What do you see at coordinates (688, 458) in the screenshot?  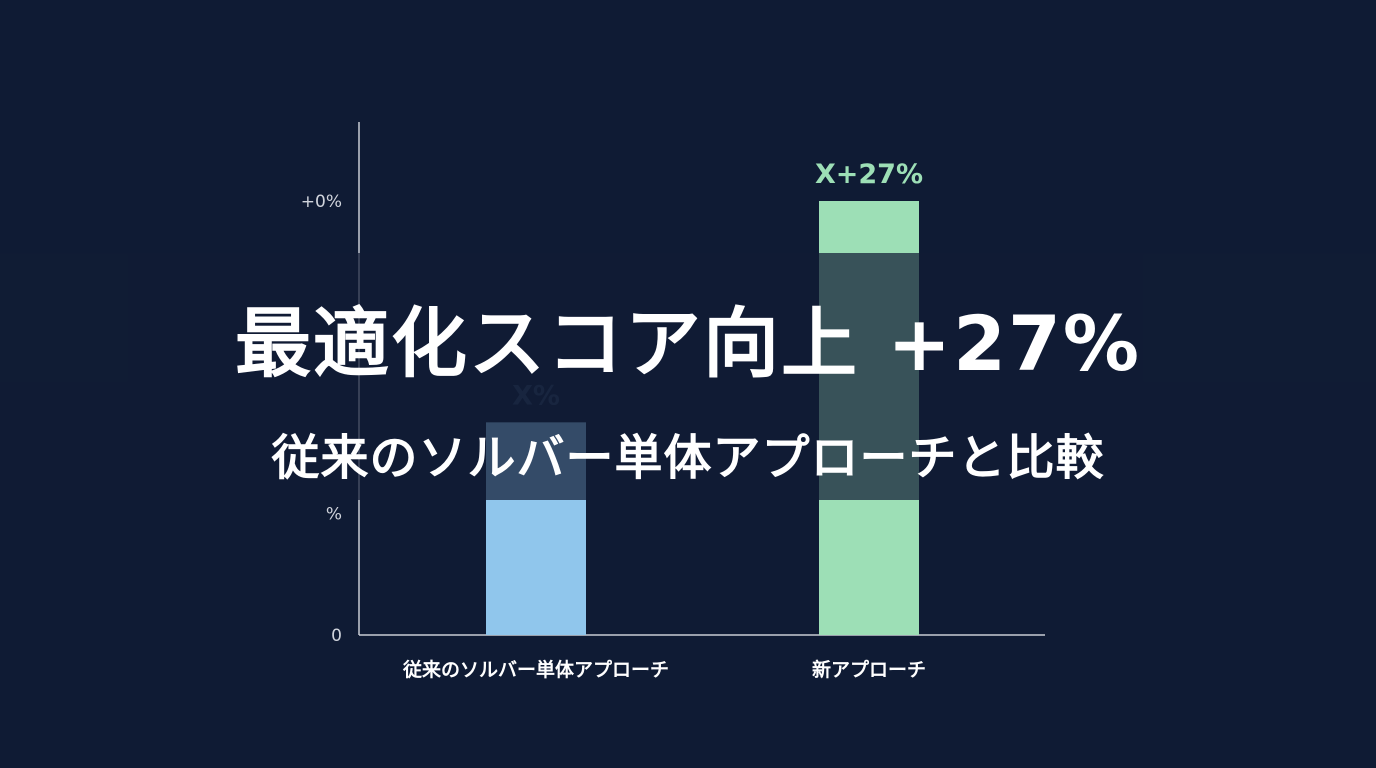 I see `subheadline: 従来のソルバー単体アプローチと比較` at bounding box center [688, 458].